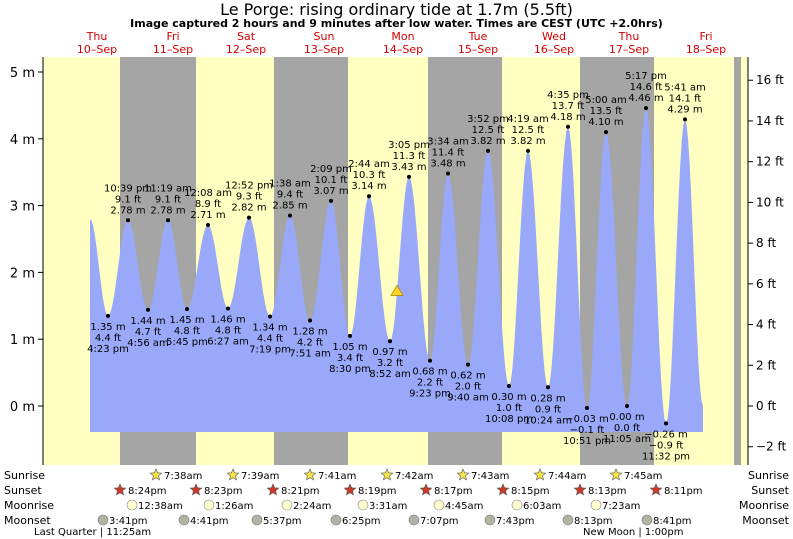 The height and width of the screenshot is (539, 793). Describe the element at coordinates (606, 100) in the screenshot. I see `high-tide-time: 5:00 am` at that location.